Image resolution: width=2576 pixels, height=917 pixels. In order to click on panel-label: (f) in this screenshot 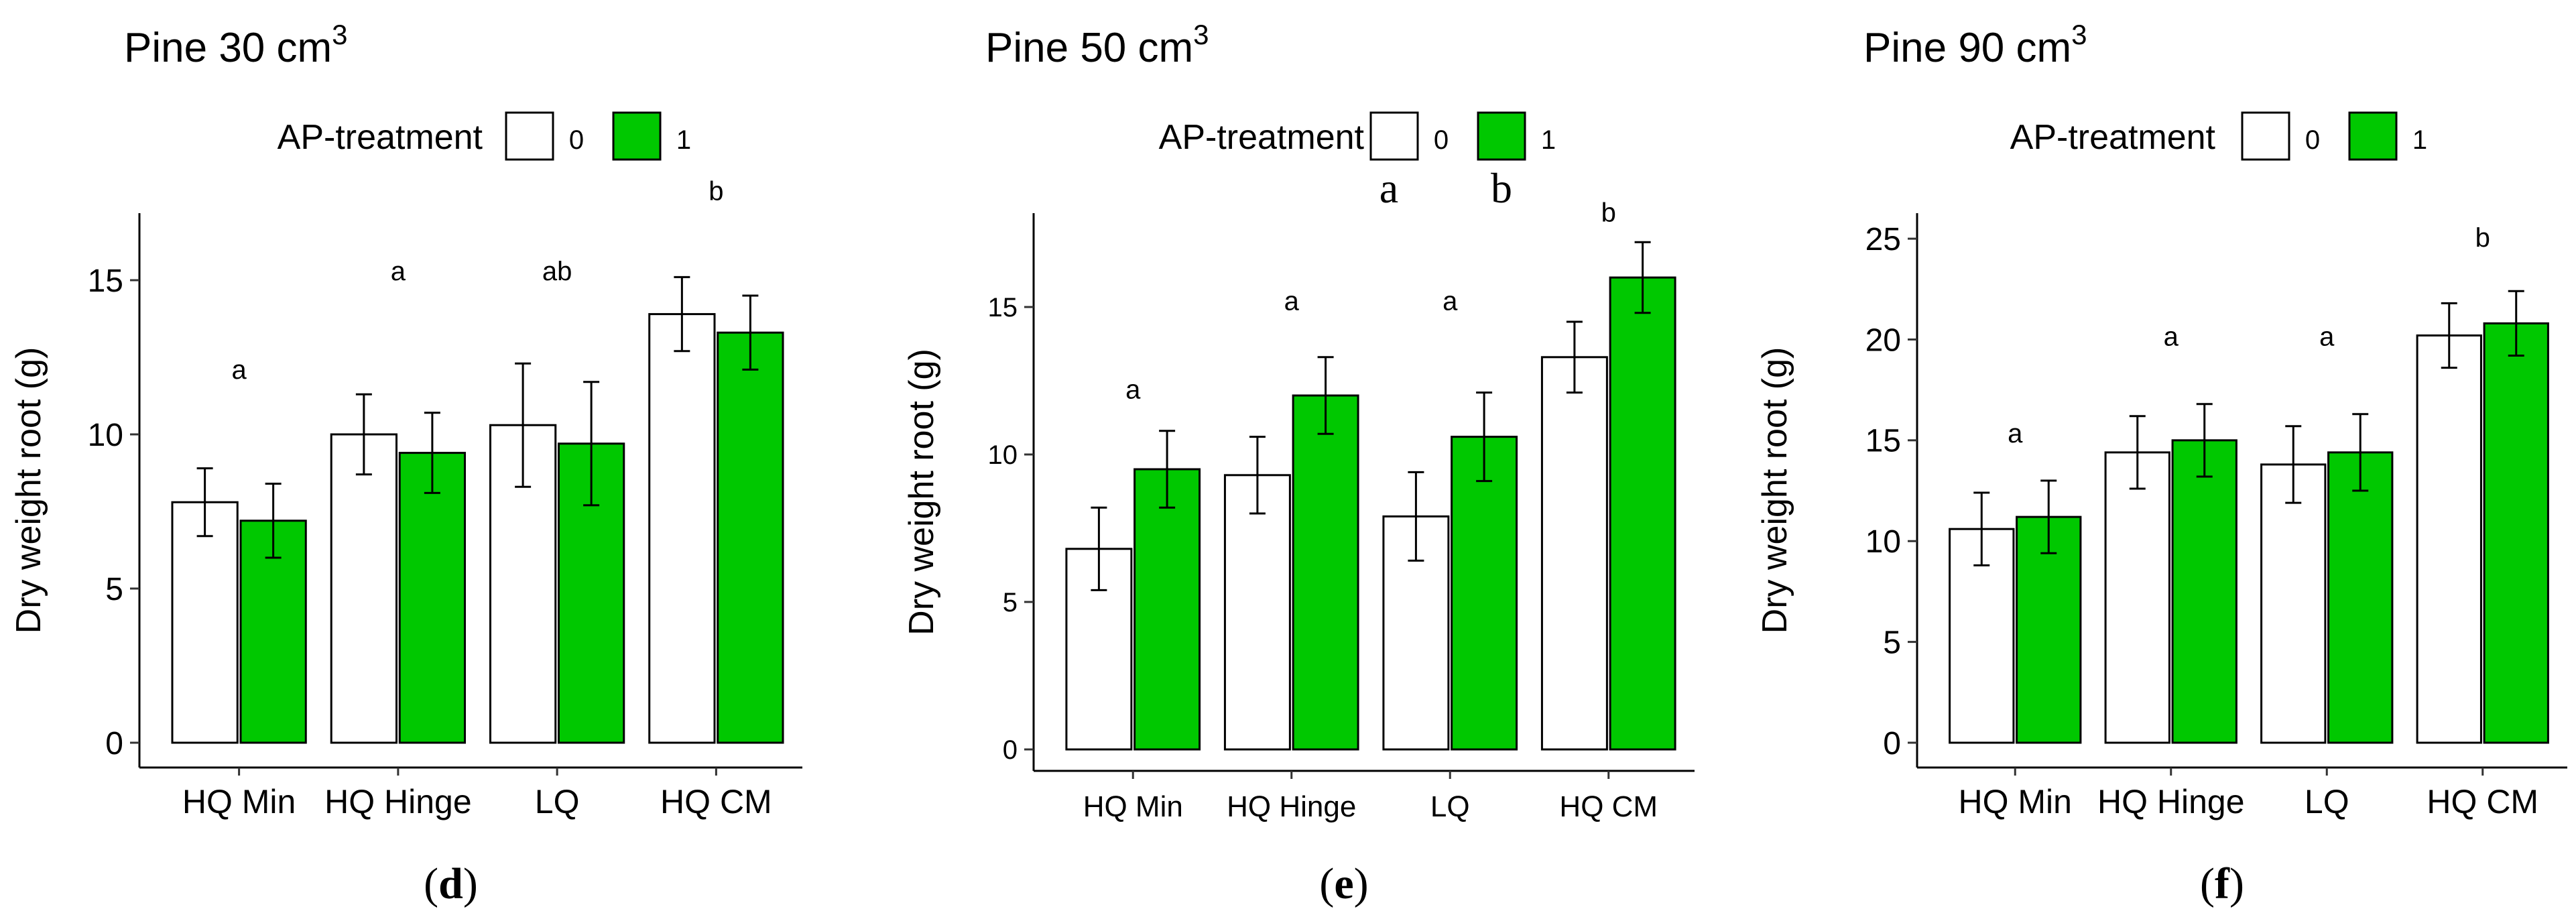, I will do `click(2222, 883)`.